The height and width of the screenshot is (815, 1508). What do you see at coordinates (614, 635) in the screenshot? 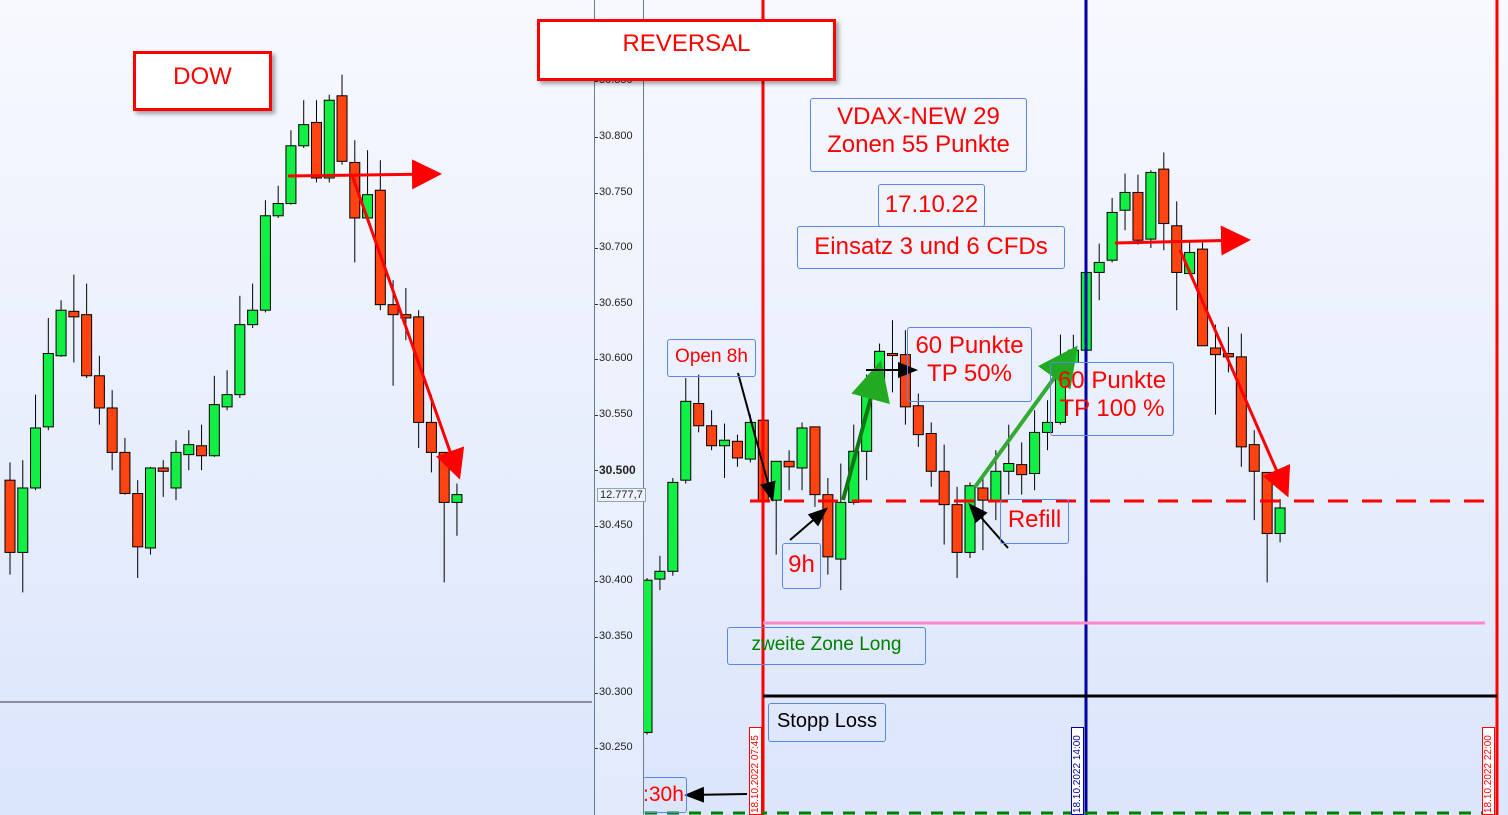
I see `axis-tick: 30.350` at bounding box center [614, 635].